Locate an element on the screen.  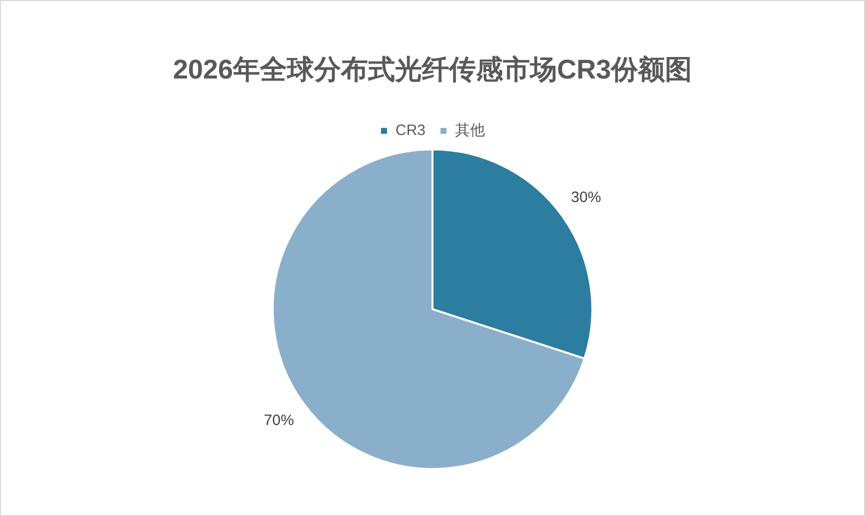
chart-title: 2026年全球分布式光纤传感市场CR3份额图 is located at coordinates (432, 69).